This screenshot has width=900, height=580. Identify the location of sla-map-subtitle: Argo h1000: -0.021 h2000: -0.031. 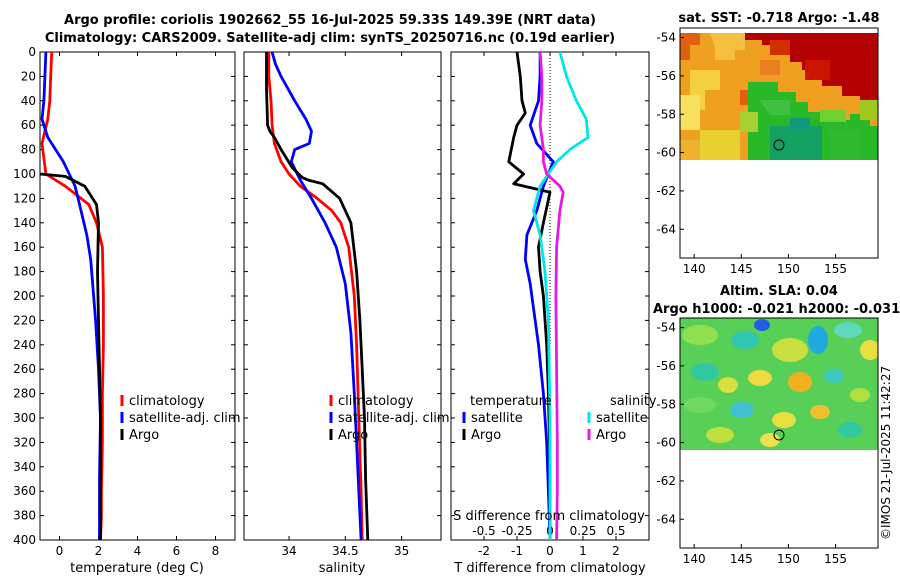
(776, 309).